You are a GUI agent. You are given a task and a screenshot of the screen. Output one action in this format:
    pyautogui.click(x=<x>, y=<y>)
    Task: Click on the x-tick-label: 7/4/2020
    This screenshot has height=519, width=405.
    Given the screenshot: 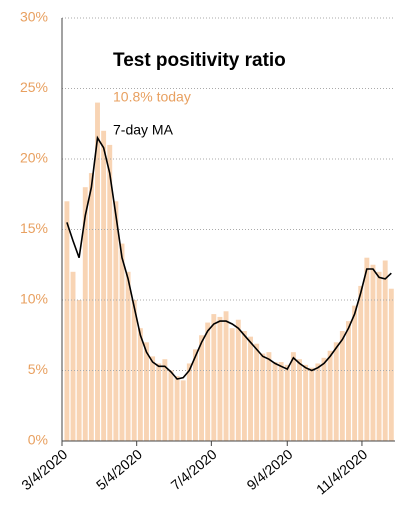 What is the action you would take?
    pyautogui.click(x=194, y=469)
    